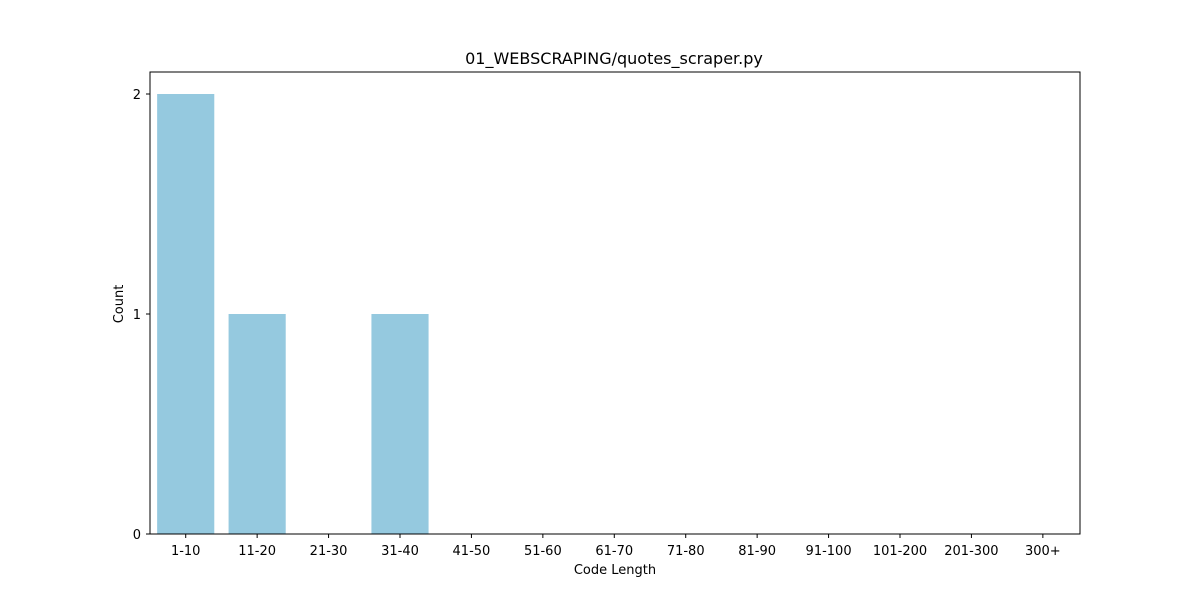 The height and width of the screenshot is (600, 1200). Describe the element at coordinates (119, 304) in the screenshot. I see `y-axis-label: Count` at that location.